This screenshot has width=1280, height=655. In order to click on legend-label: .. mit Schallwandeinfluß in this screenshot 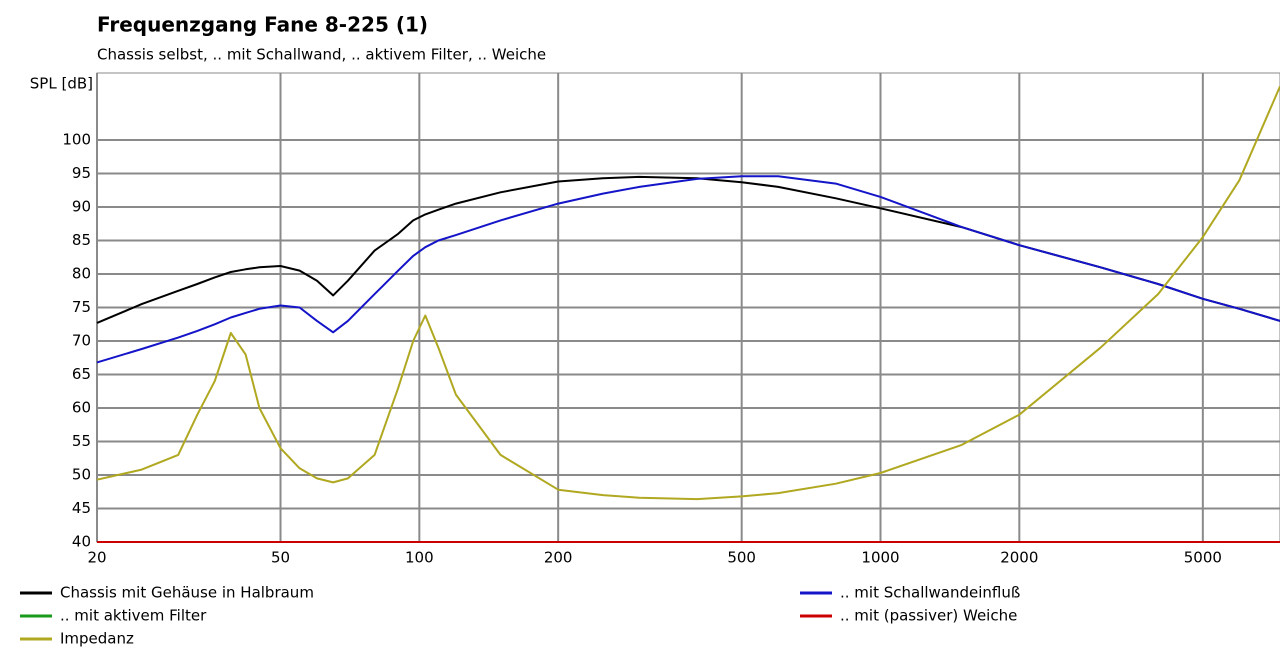, I will do `click(930, 593)`.